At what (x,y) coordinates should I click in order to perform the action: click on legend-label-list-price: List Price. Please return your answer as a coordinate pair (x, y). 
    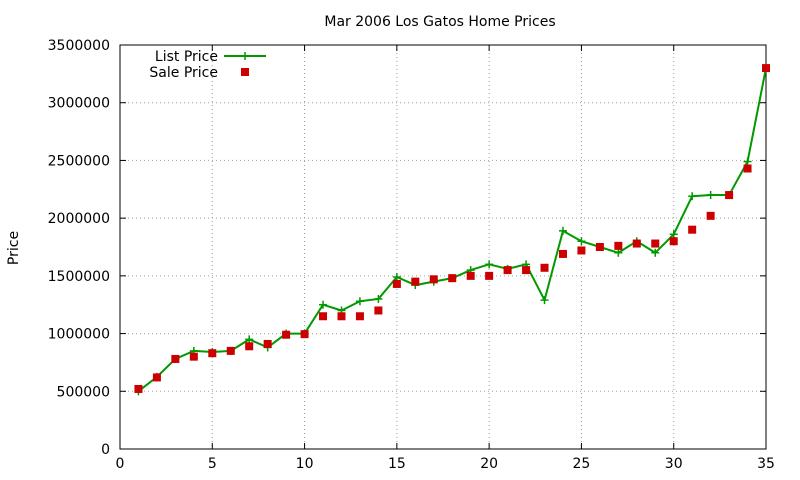
    Looking at the image, I should click on (186, 57).